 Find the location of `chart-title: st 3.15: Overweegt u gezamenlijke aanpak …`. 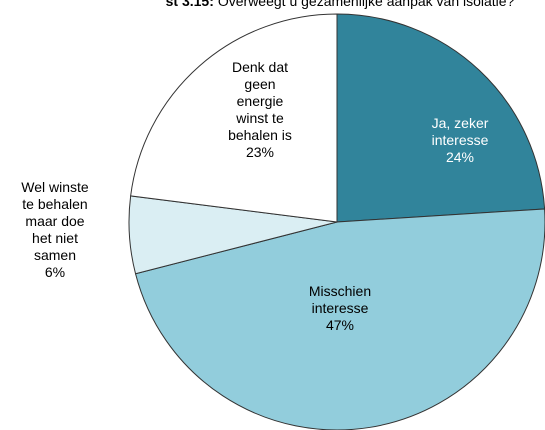

chart-title: st 3.15: Overweegt u gezamenlijke aanpak … is located at coordinates (340, 4).